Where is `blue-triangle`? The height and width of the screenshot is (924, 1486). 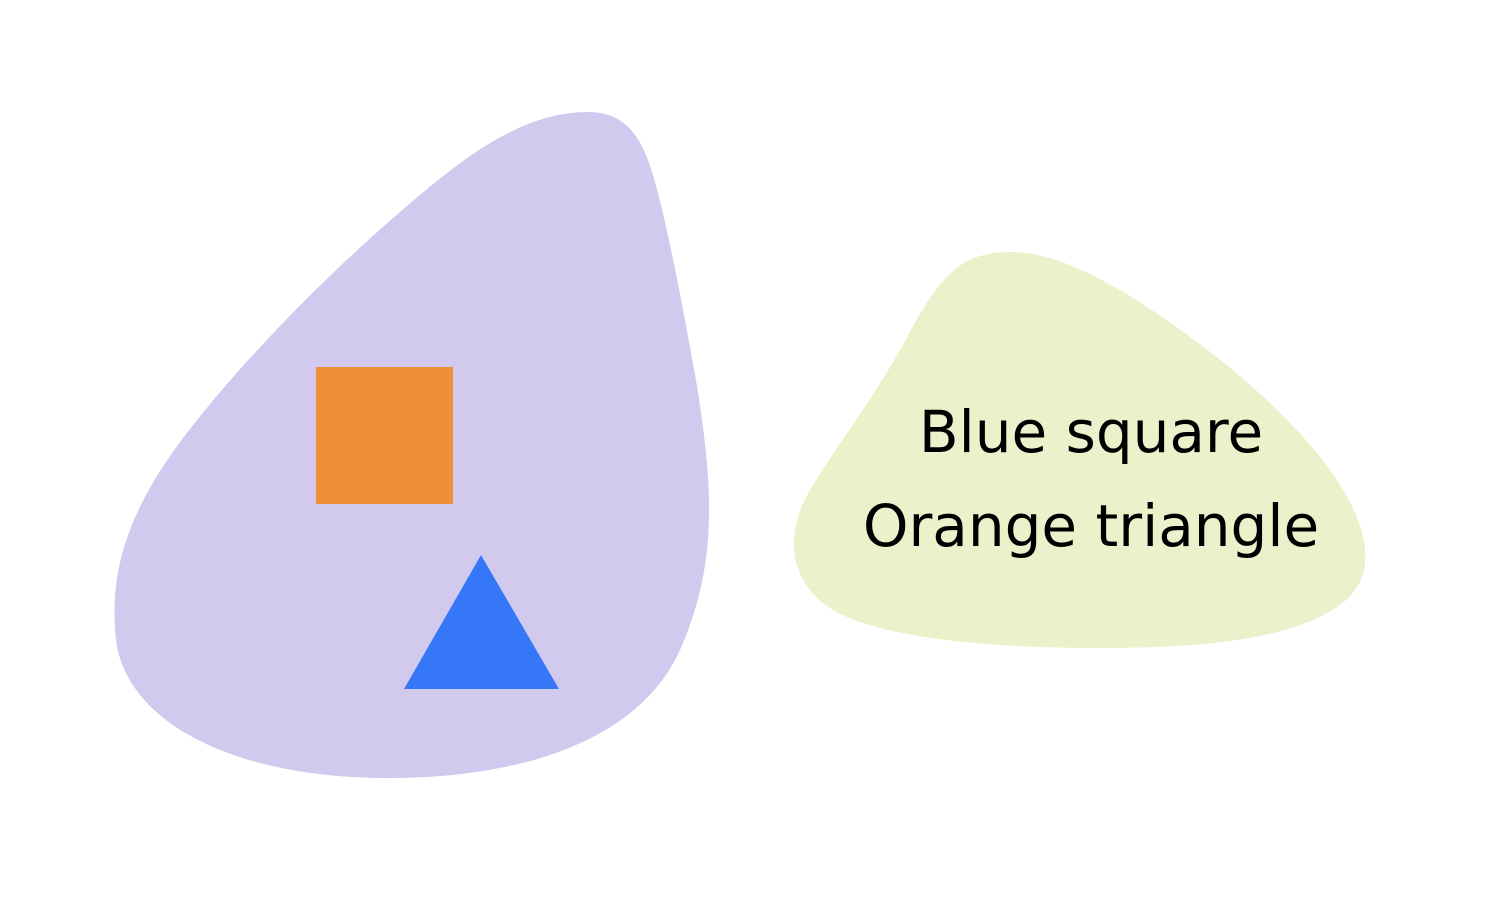 blue-triangle is located at coordinates (481, 622).